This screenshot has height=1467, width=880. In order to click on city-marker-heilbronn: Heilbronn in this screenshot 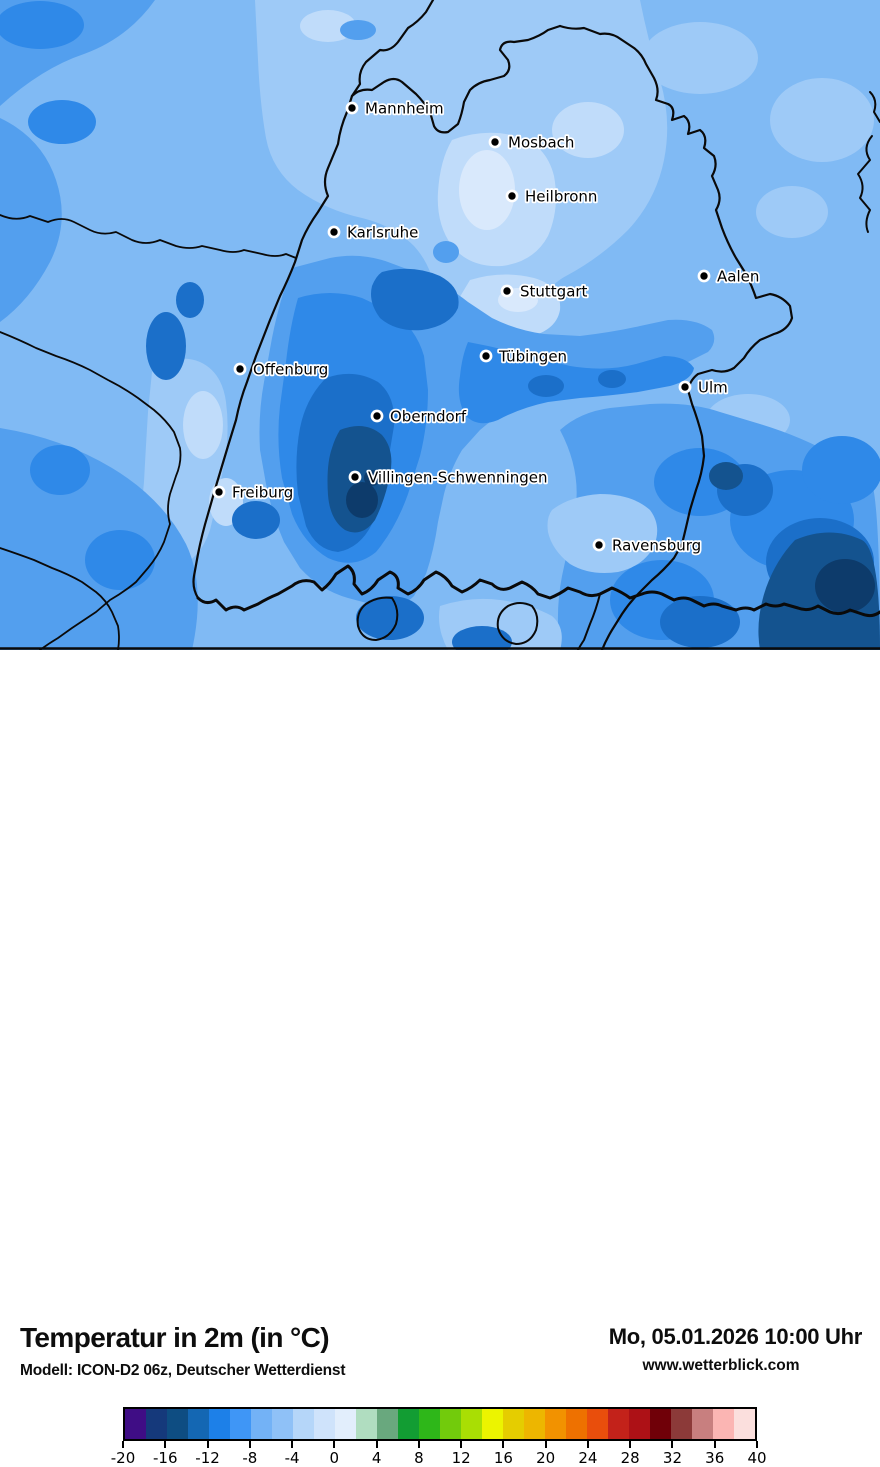, I will do `click(552, 196)`.